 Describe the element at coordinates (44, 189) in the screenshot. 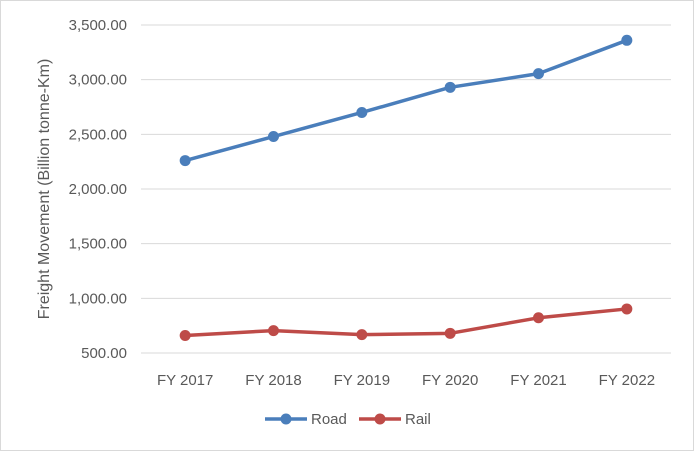

I see `y-axis-title: Freight Movement (Billion tonne-Km)` at that location.